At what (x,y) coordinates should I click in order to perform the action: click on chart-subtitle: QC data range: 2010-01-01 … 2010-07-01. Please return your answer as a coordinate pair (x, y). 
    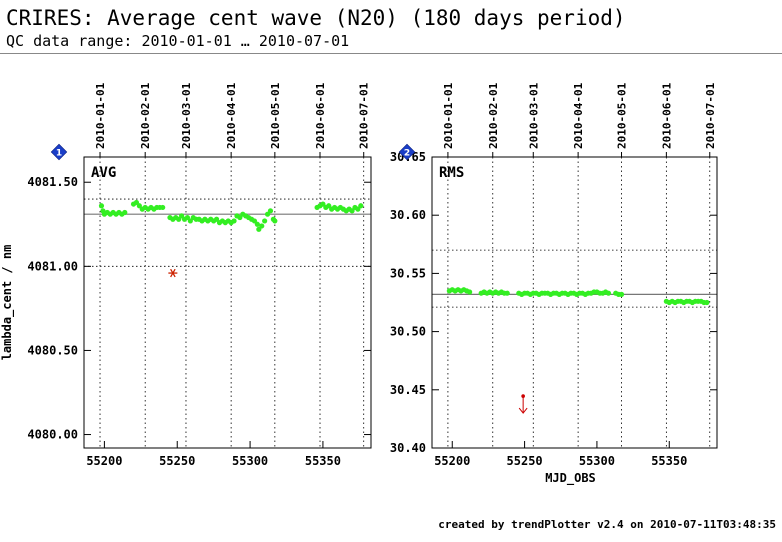
    Looking at the image, I should click on (178, 41).